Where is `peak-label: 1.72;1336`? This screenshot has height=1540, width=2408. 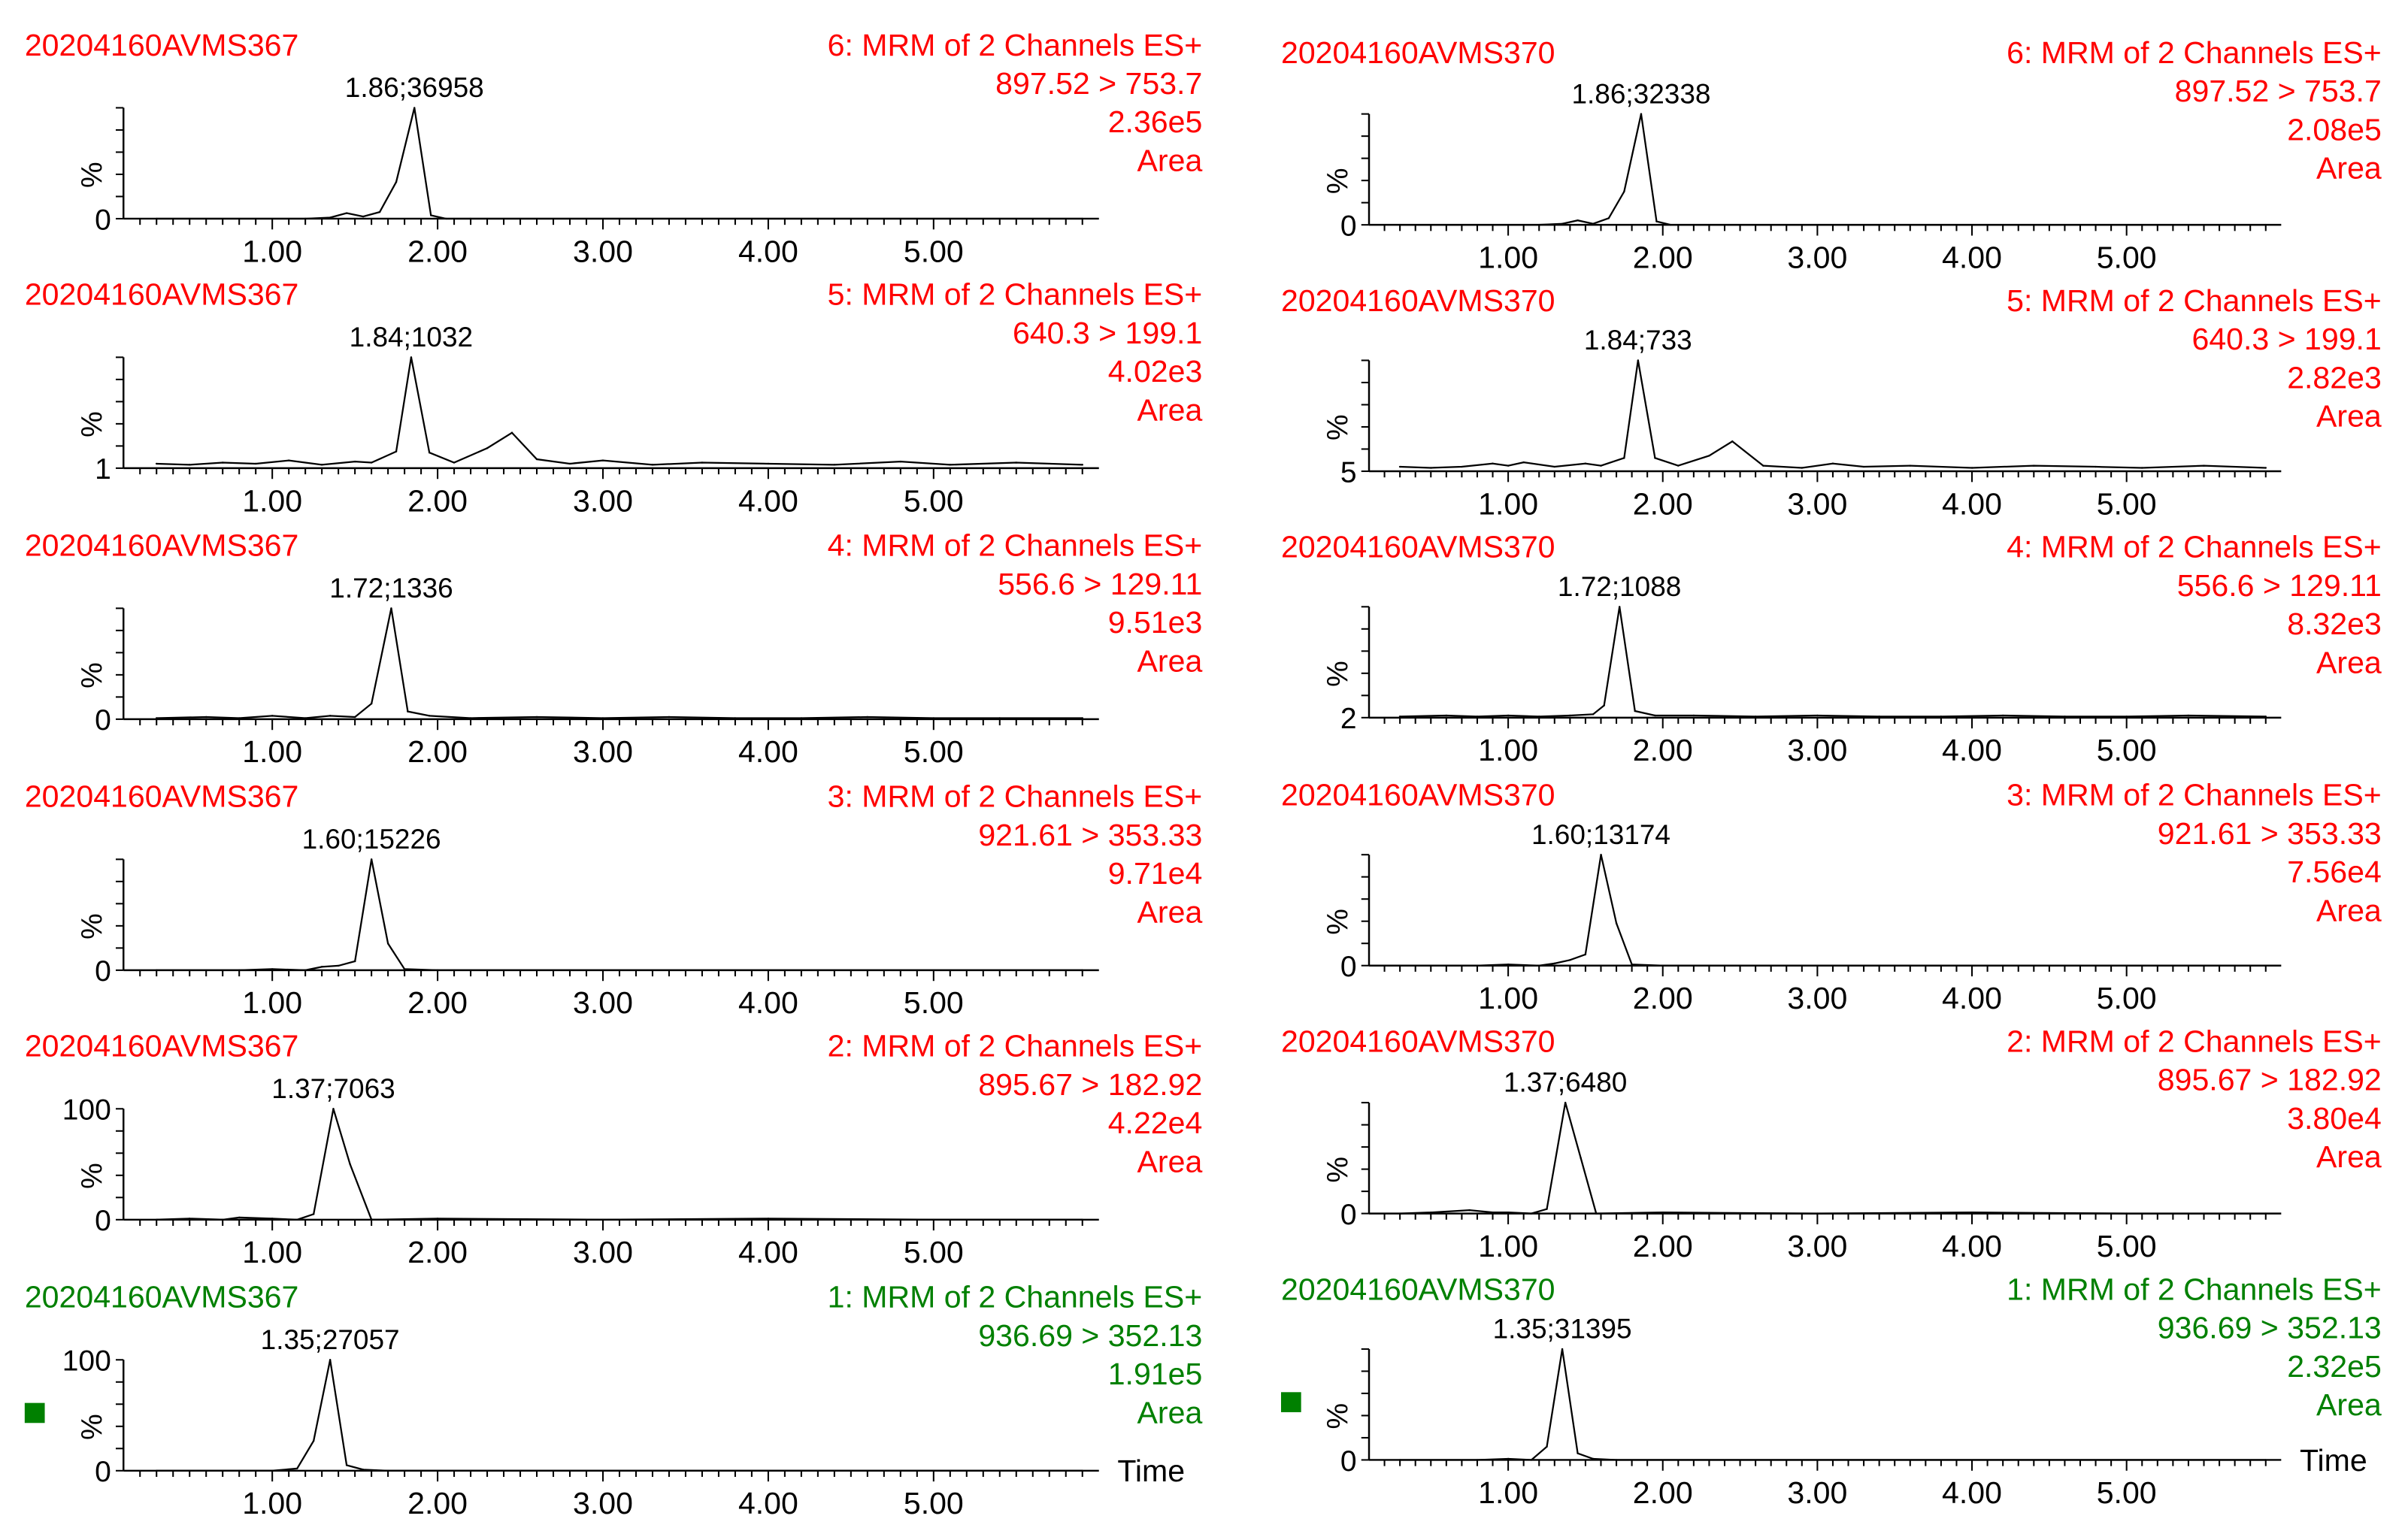 peak-label: 1.72;1336 is located at coordinates (391, 588).